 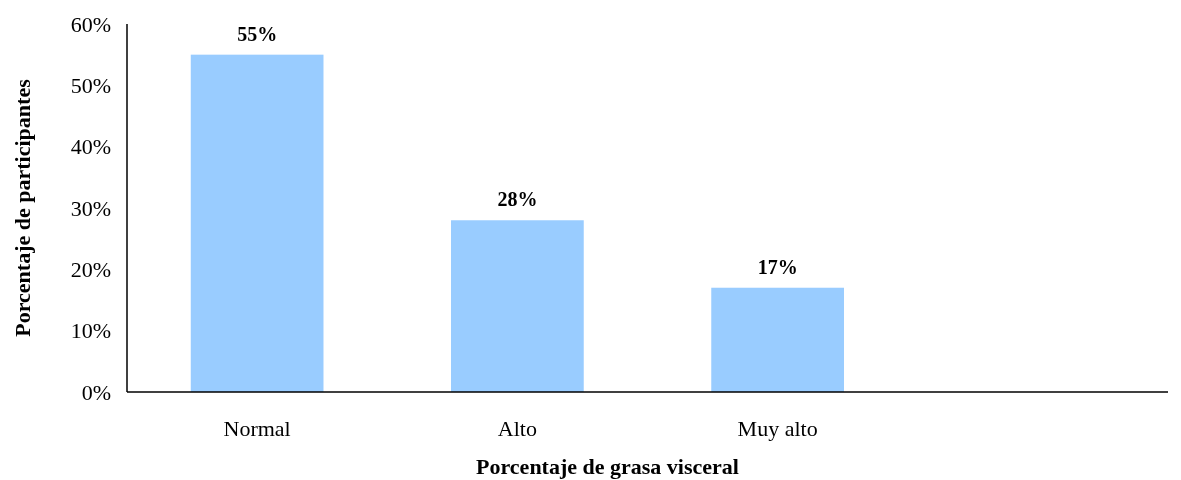 I want to click on y-tick-label: 30%, so click(x=90, y=208).